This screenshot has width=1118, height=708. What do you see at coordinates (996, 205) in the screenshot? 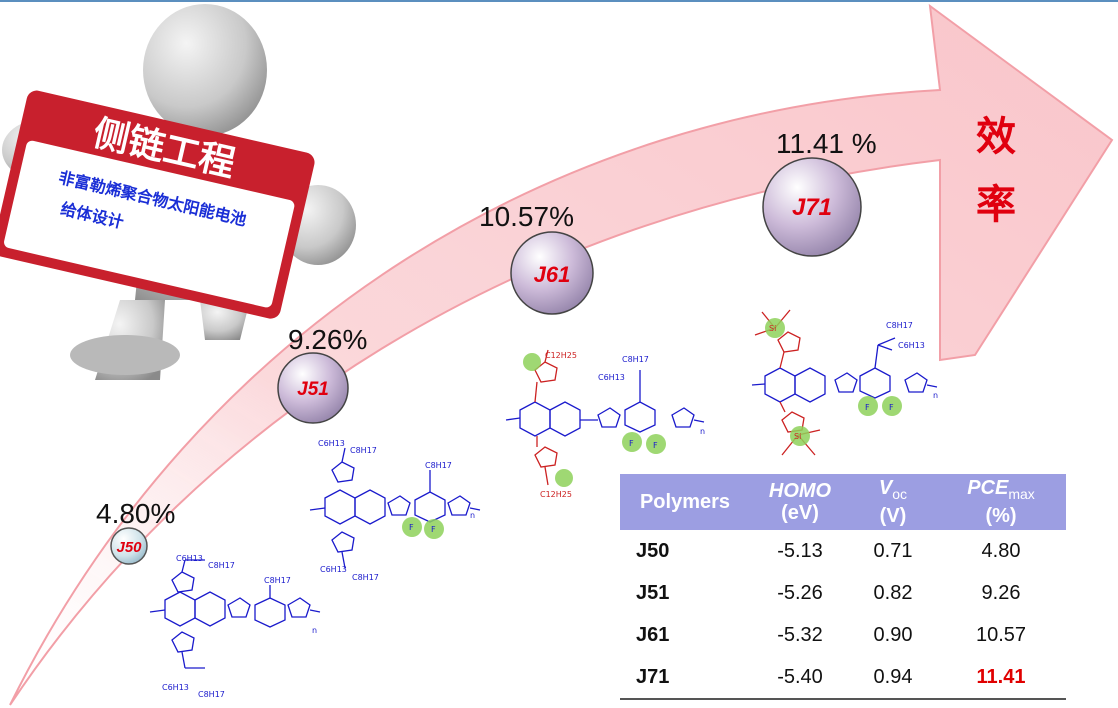
I see `efficiency-char2: 率` at bounding box center [996, 205].